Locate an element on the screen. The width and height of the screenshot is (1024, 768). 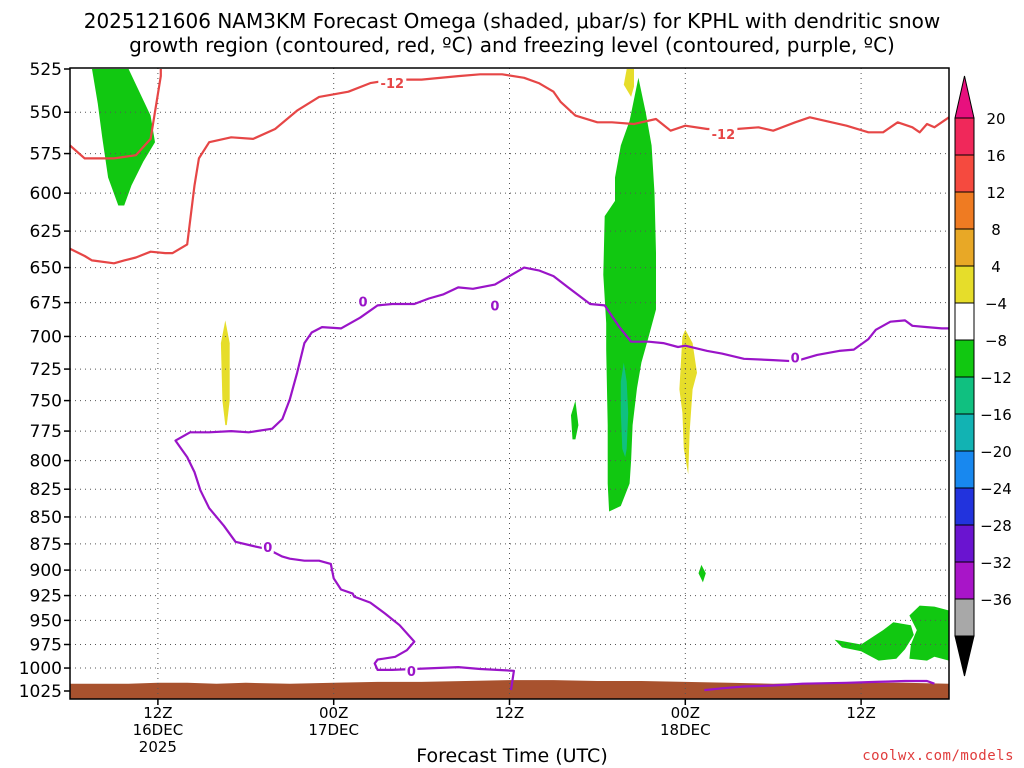
y-tick-label: 700 is located at coordinates (46, 337).